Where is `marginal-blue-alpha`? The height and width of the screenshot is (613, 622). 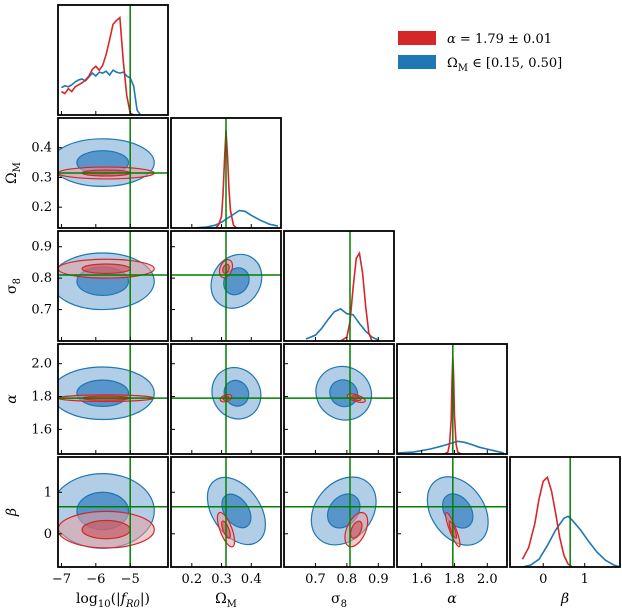 marginal-blue-alpha is located at coordinates (450, 447).